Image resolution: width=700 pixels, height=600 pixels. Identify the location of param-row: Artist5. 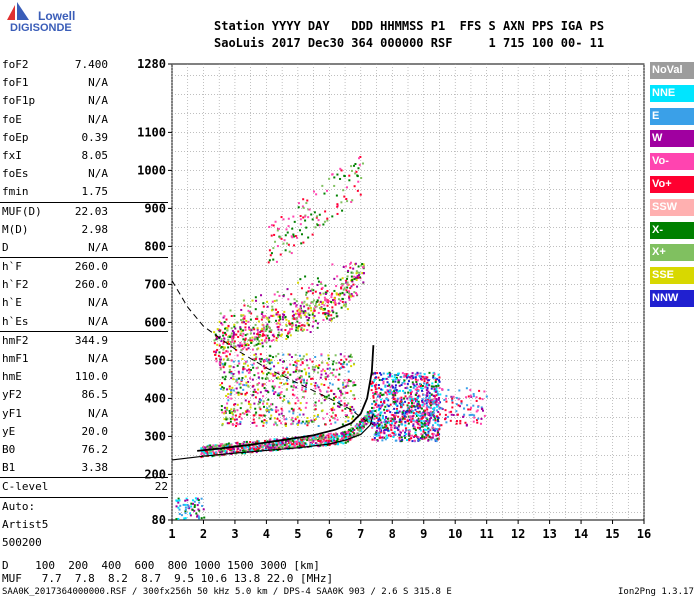
(84, 525).